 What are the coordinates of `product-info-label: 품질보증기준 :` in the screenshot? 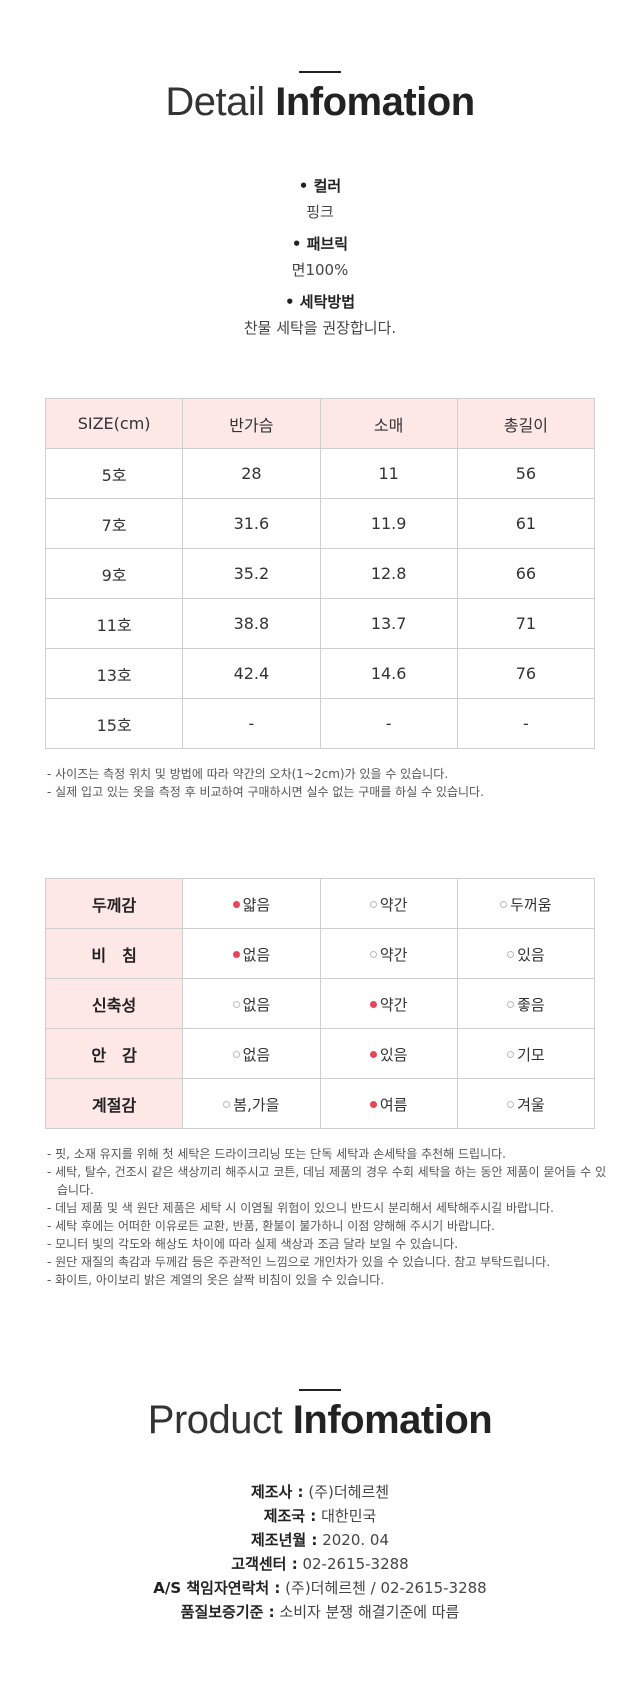 It's located at (227, 1612).